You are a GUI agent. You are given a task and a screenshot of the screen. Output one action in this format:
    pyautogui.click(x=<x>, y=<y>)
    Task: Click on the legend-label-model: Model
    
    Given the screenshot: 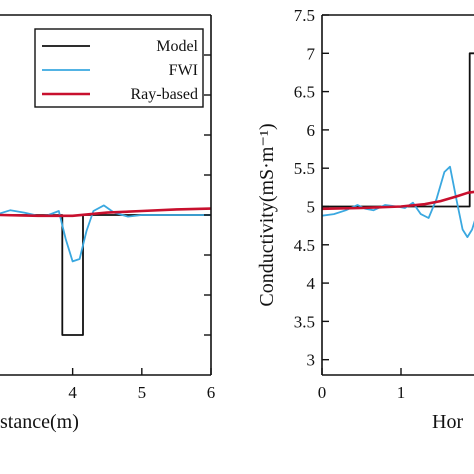 What is the action you would take?
    pyautogui.click(x=177, y=46)
    